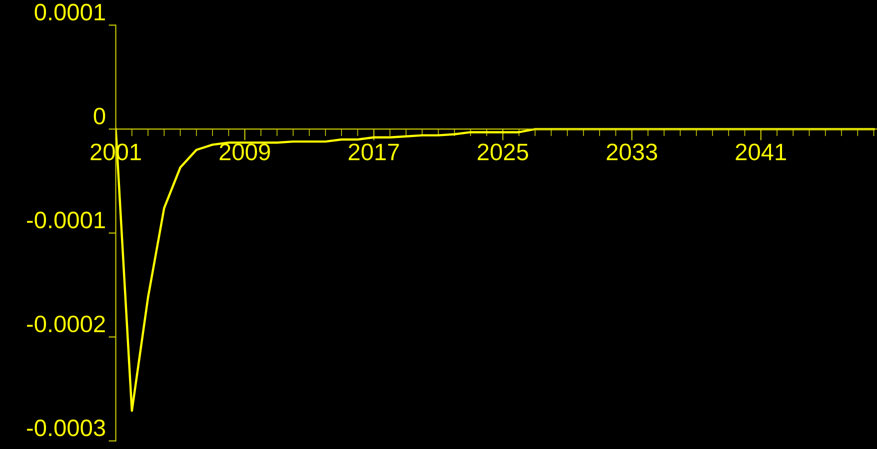 This screenshot has height=449, width=877. Describe the element at coordinates (69, 12) in the screenshot. I see `y-tick-label: 0.0001` at that location.